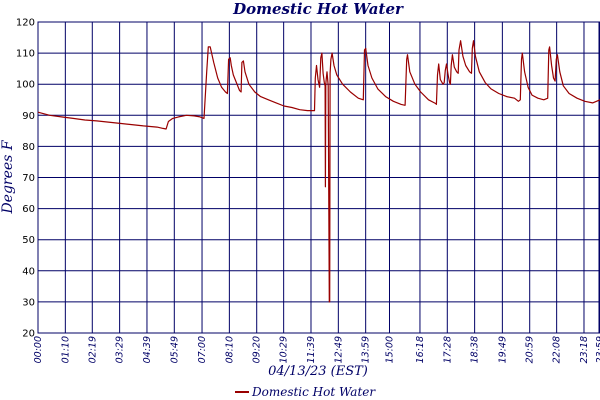  What do you see at coordinates (8, 176) in the screenshot?
I see `y-axis-label: Degrees F` at bounding box center [8, 176].